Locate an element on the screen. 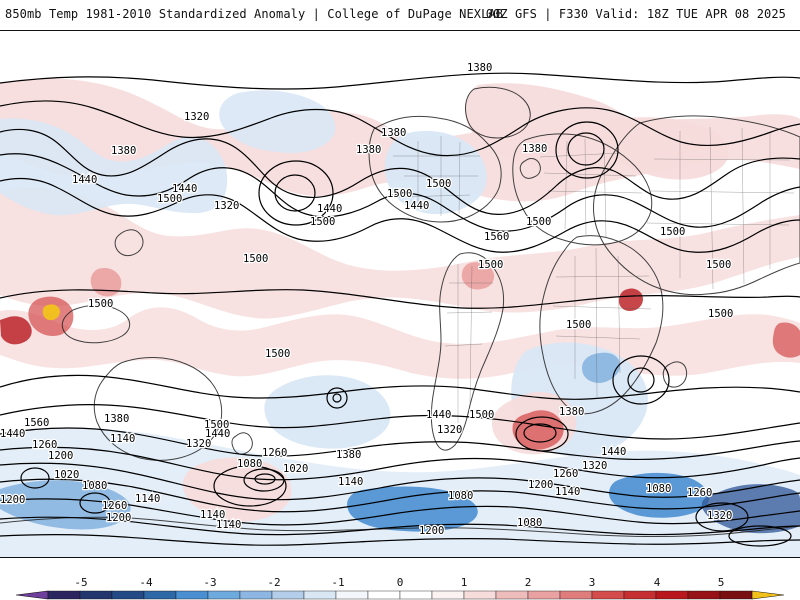 The width and height of the screenshot is (800, 600). colorbar-tick-label: 4 is located at coordinates (657, 582).